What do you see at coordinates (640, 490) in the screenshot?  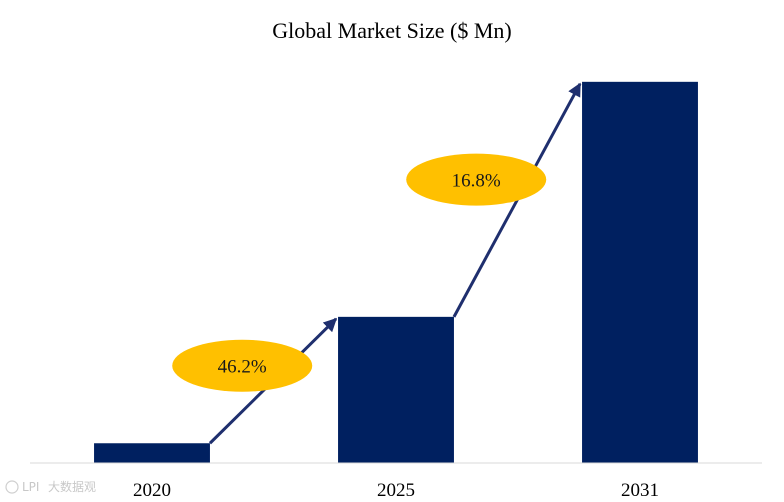 I see `x-tick-label: 2031` at bounding box center [640, 490].